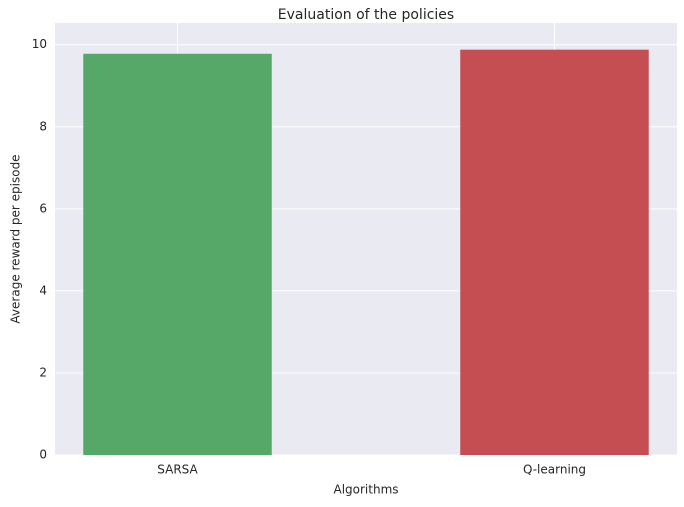 The height and width of the screenshot is (507, 684). What do you see at coordinates (39, 44) in the screenshot?
I see `y-tick-label: 10` at bounding box center [39, 44].